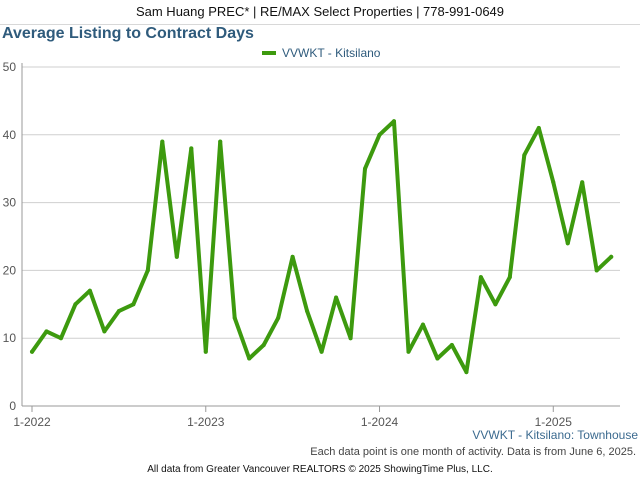  Describe the element at coordinates (380, 422) in the screenshot. I see `x-tick-label: 1-2024` at that location.